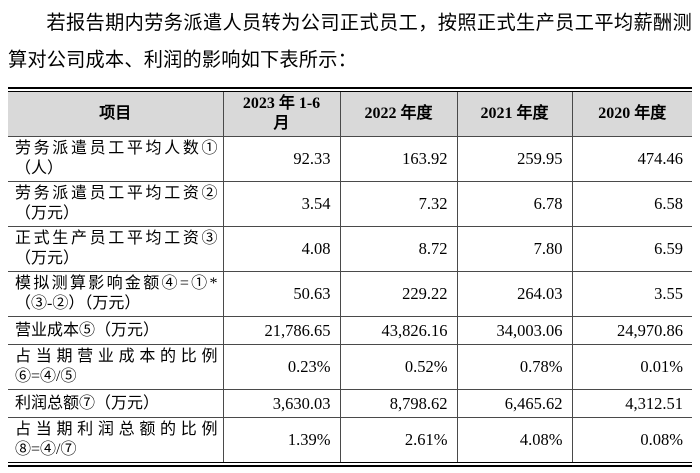 The height and width of the screenshot is (473, 700). What do you see at coordinates (398, 159) in the screenshot?
I see `cell-value: 163.92` at bounding box center [398, 159].